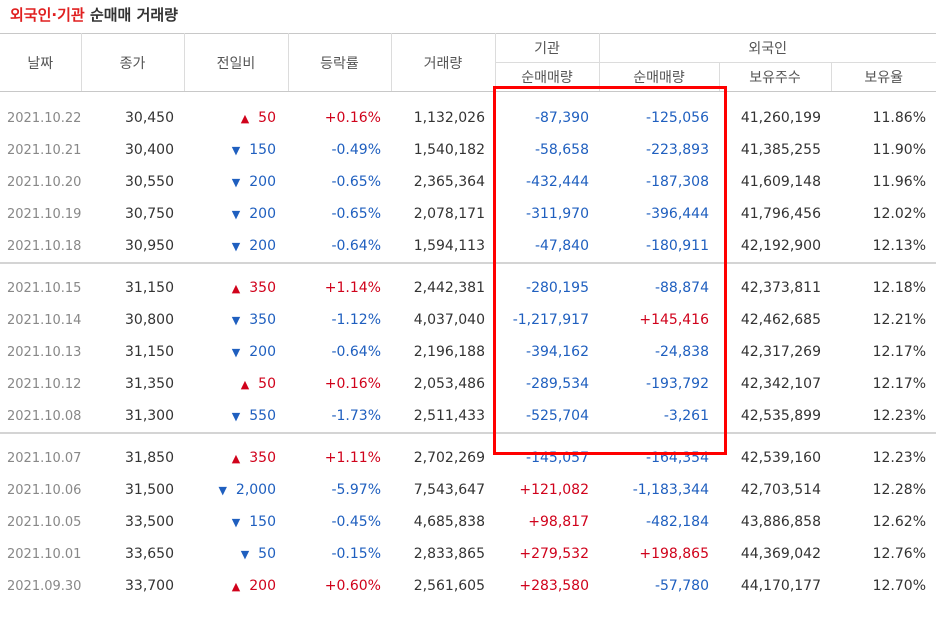 This screenshot has height=631, width=936. I want to click on header-institution-net: 순매매량, so click(547, 77).